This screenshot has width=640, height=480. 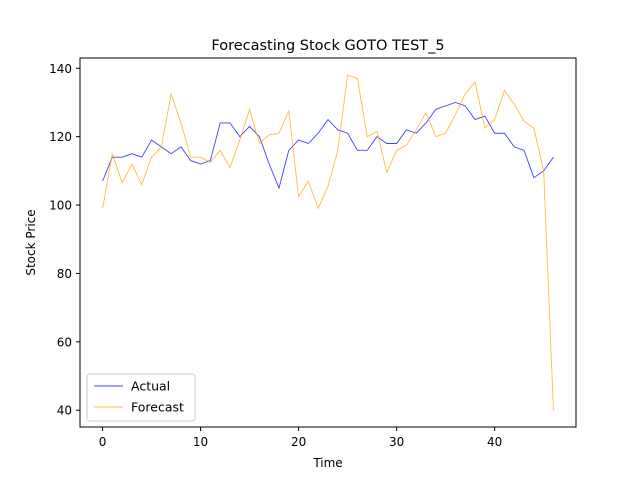 I want to click on x-axis-label: Time, so click(x=327, y=463).